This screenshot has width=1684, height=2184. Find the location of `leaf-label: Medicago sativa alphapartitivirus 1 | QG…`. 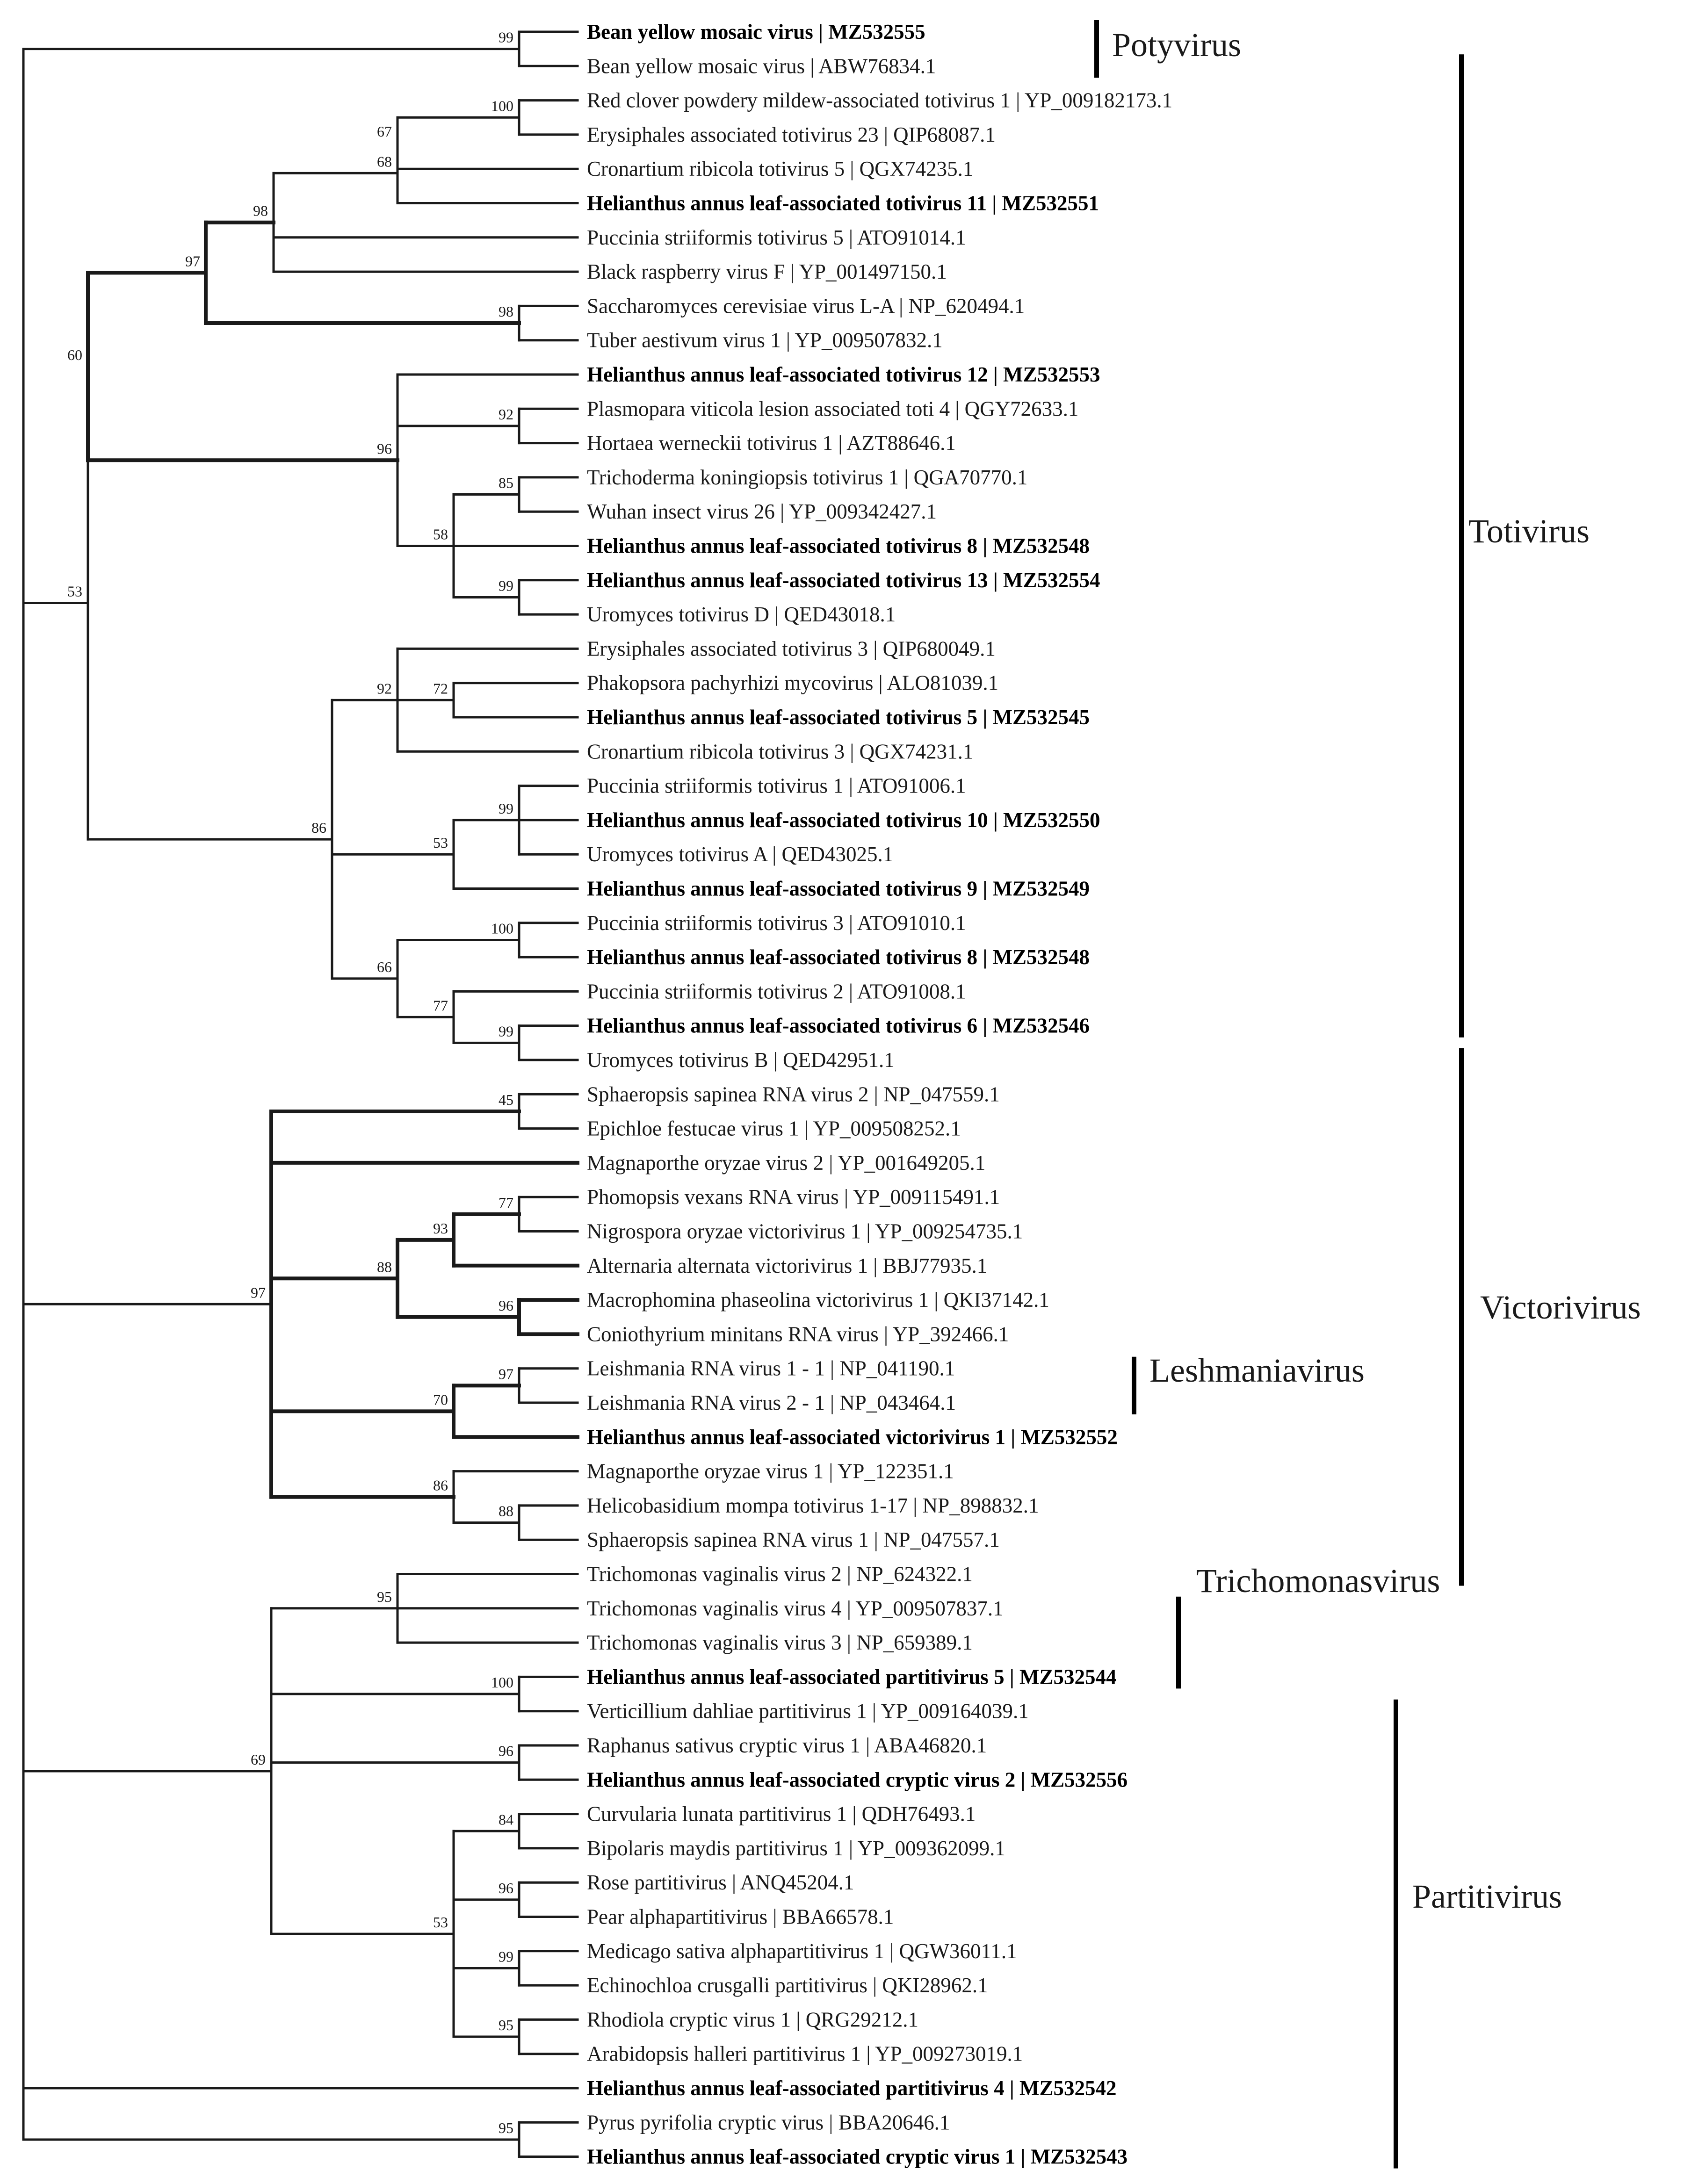

leaf-label: Medicago sativa alphapartitivirus 1 | QG… is located at coordinates (802, 1951).